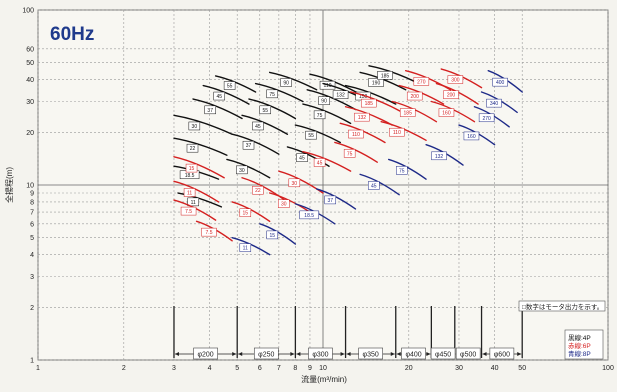 Image resolution: width=617 pixels, height=392 pixels. I want to click on y-tick-label: 3, so click(32, 277).